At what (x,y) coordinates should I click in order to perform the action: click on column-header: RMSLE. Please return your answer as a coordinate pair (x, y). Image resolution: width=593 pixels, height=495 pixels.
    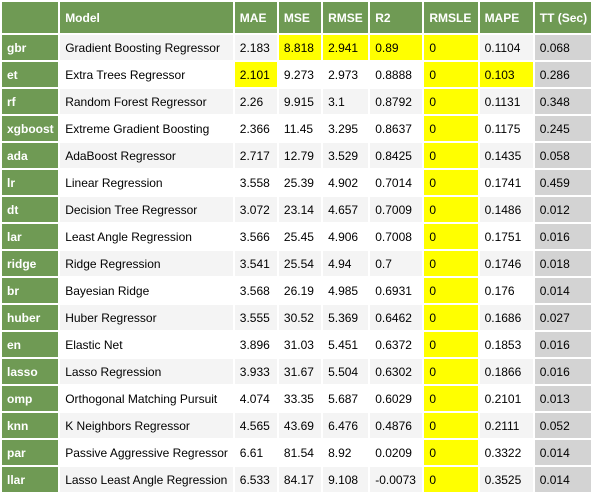
    Looking at the image, I should click on (451, 17).